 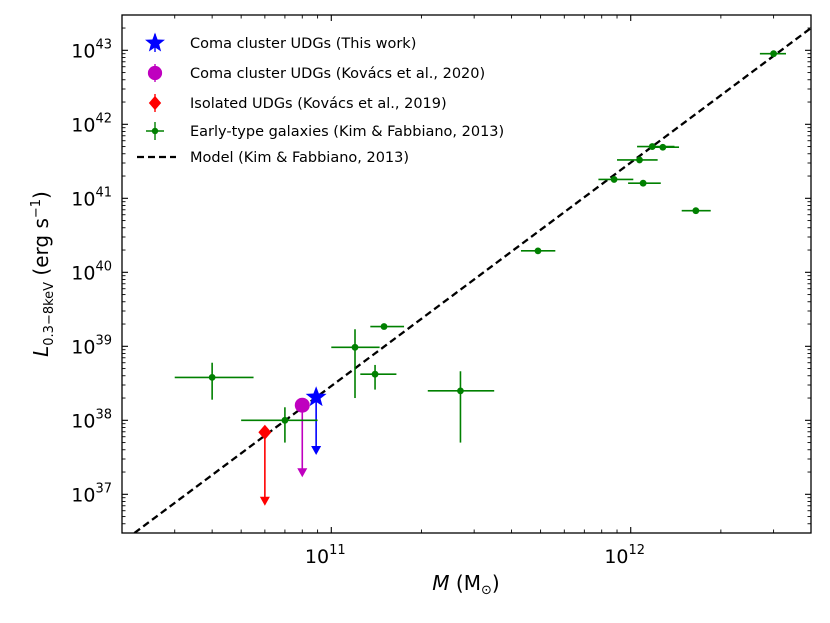 What do you see at coordinates (265, 465) in the screenshot?
I see `series-isolated` at bounding box center [265, 465].